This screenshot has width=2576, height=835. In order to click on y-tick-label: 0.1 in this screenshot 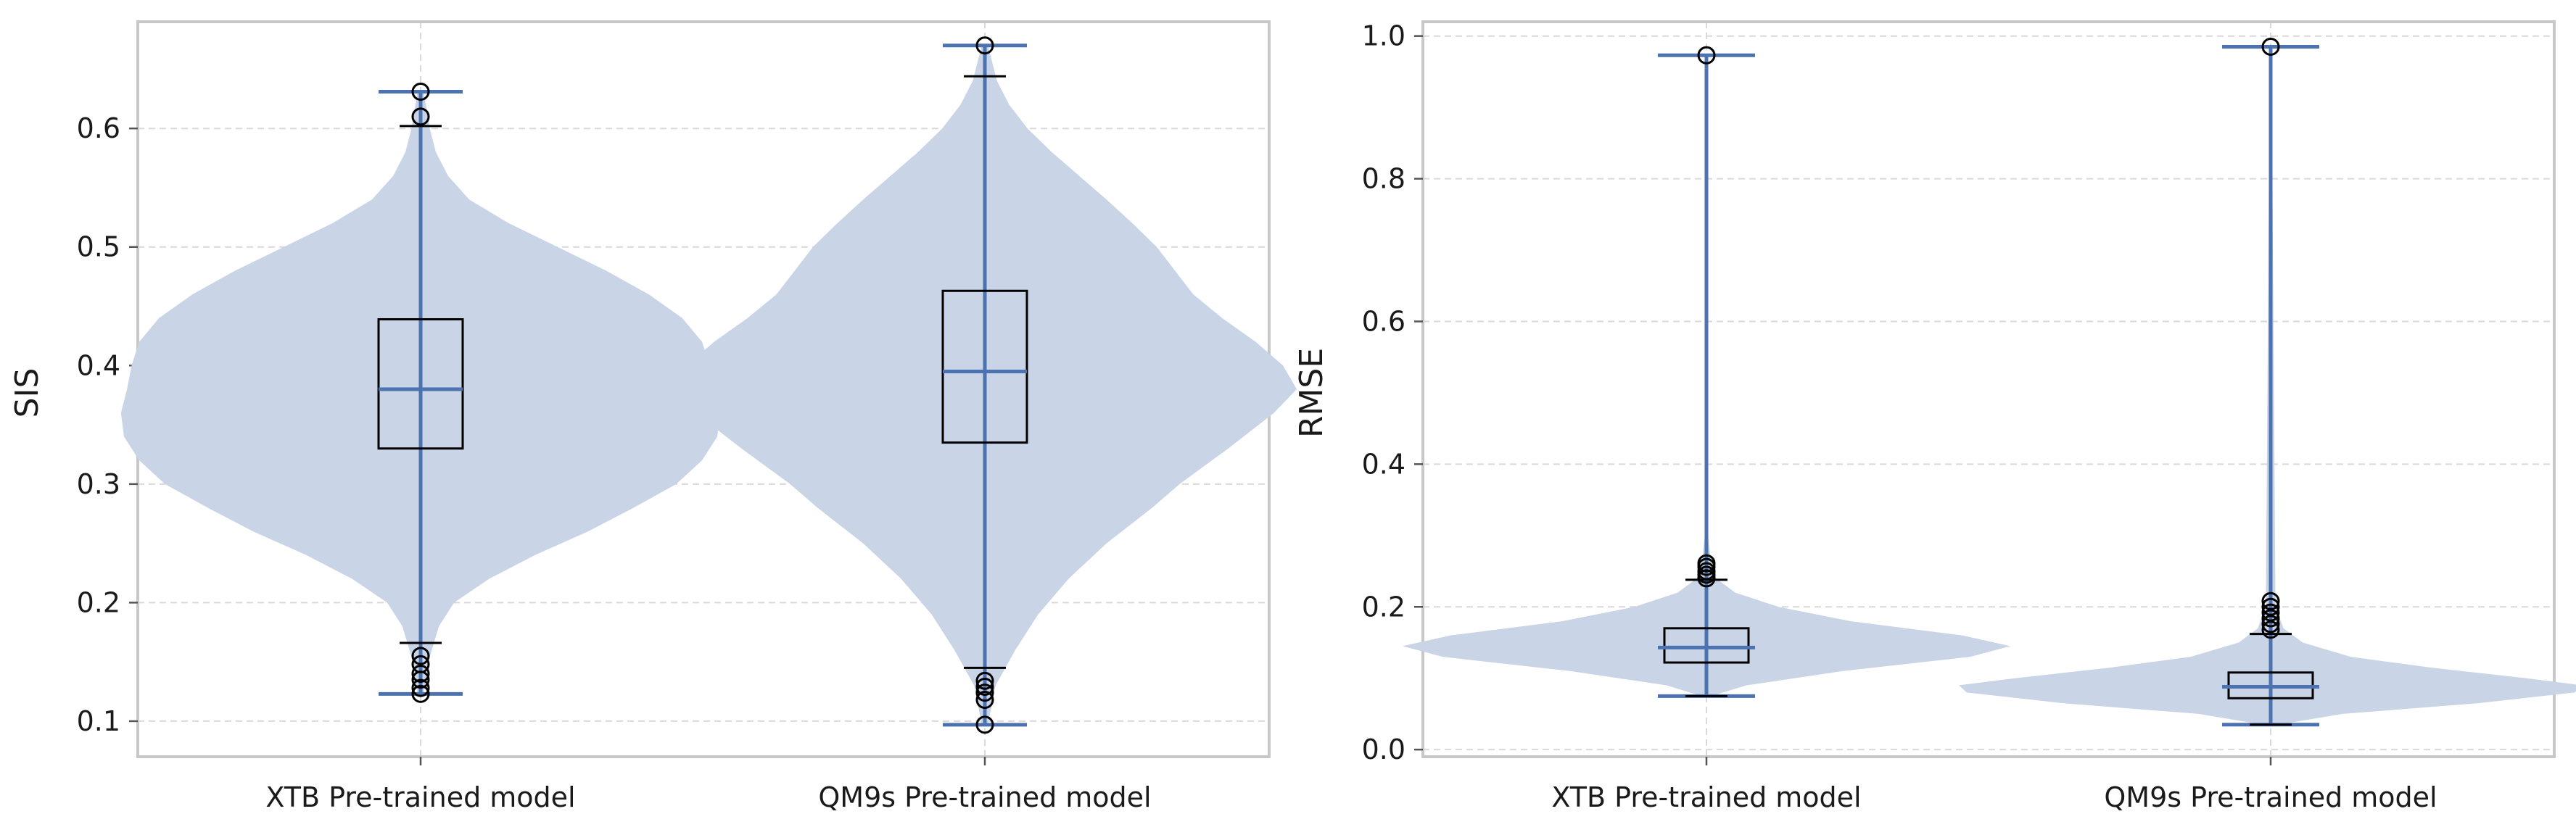, I will do `click(98, 721)`.